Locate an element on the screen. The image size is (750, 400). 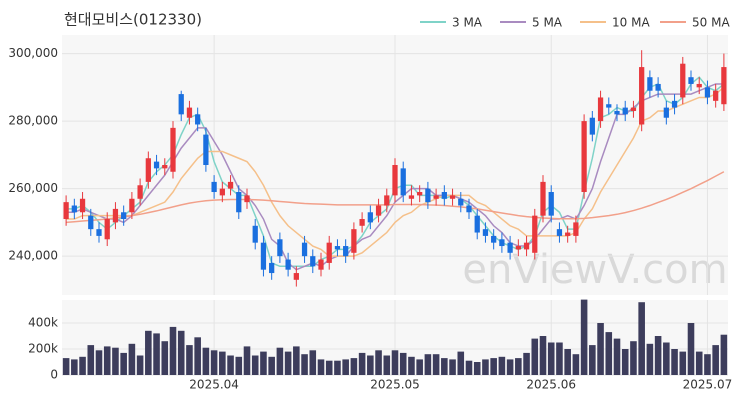
volume-tick-label: 0 is located at coordinates (54, 375).